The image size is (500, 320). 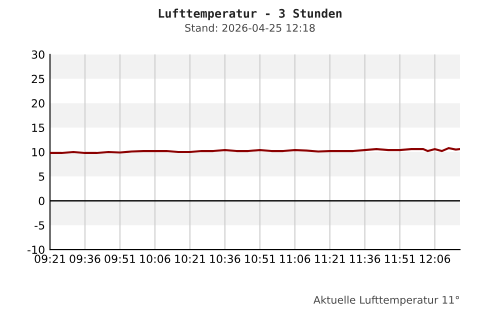 I want to click on x-tick-label: 11:36, so click(x=365, y=259).